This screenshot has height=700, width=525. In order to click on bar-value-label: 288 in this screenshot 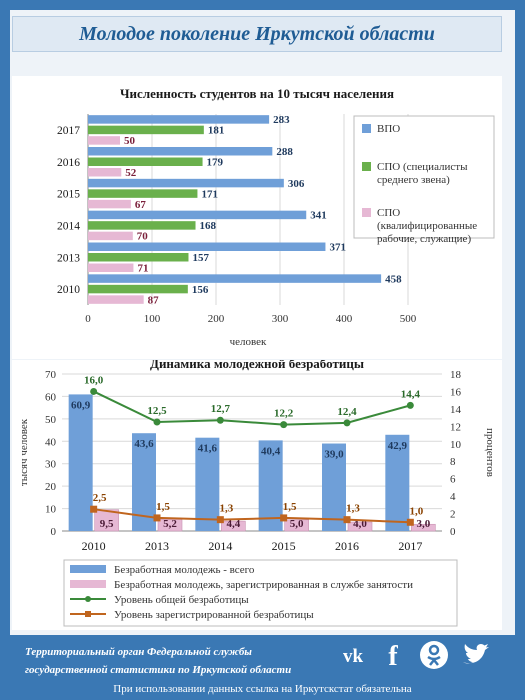, I will do `click(284, 152)`.